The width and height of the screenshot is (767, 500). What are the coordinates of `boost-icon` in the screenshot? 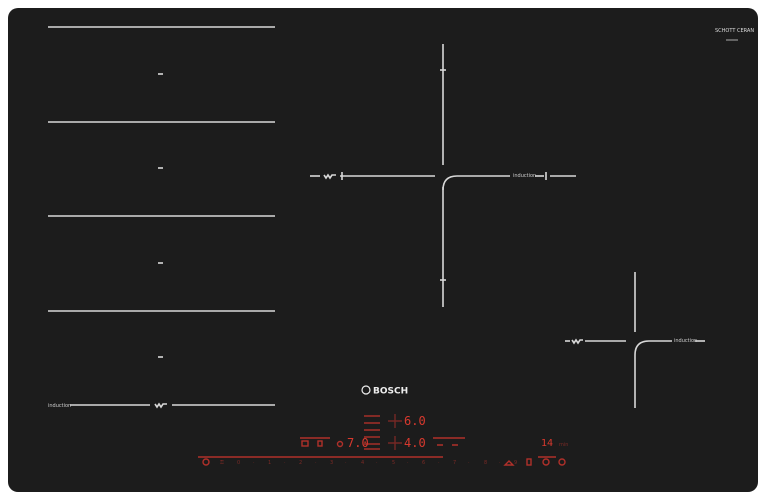 It's located at (509, 463).